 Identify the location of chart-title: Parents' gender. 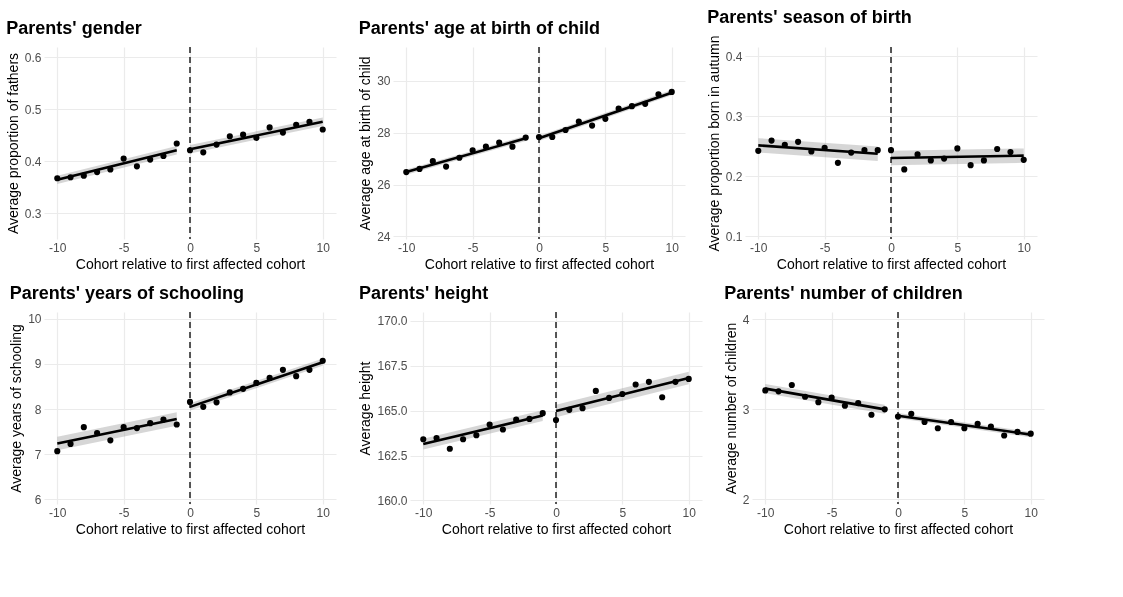
(74, 28).